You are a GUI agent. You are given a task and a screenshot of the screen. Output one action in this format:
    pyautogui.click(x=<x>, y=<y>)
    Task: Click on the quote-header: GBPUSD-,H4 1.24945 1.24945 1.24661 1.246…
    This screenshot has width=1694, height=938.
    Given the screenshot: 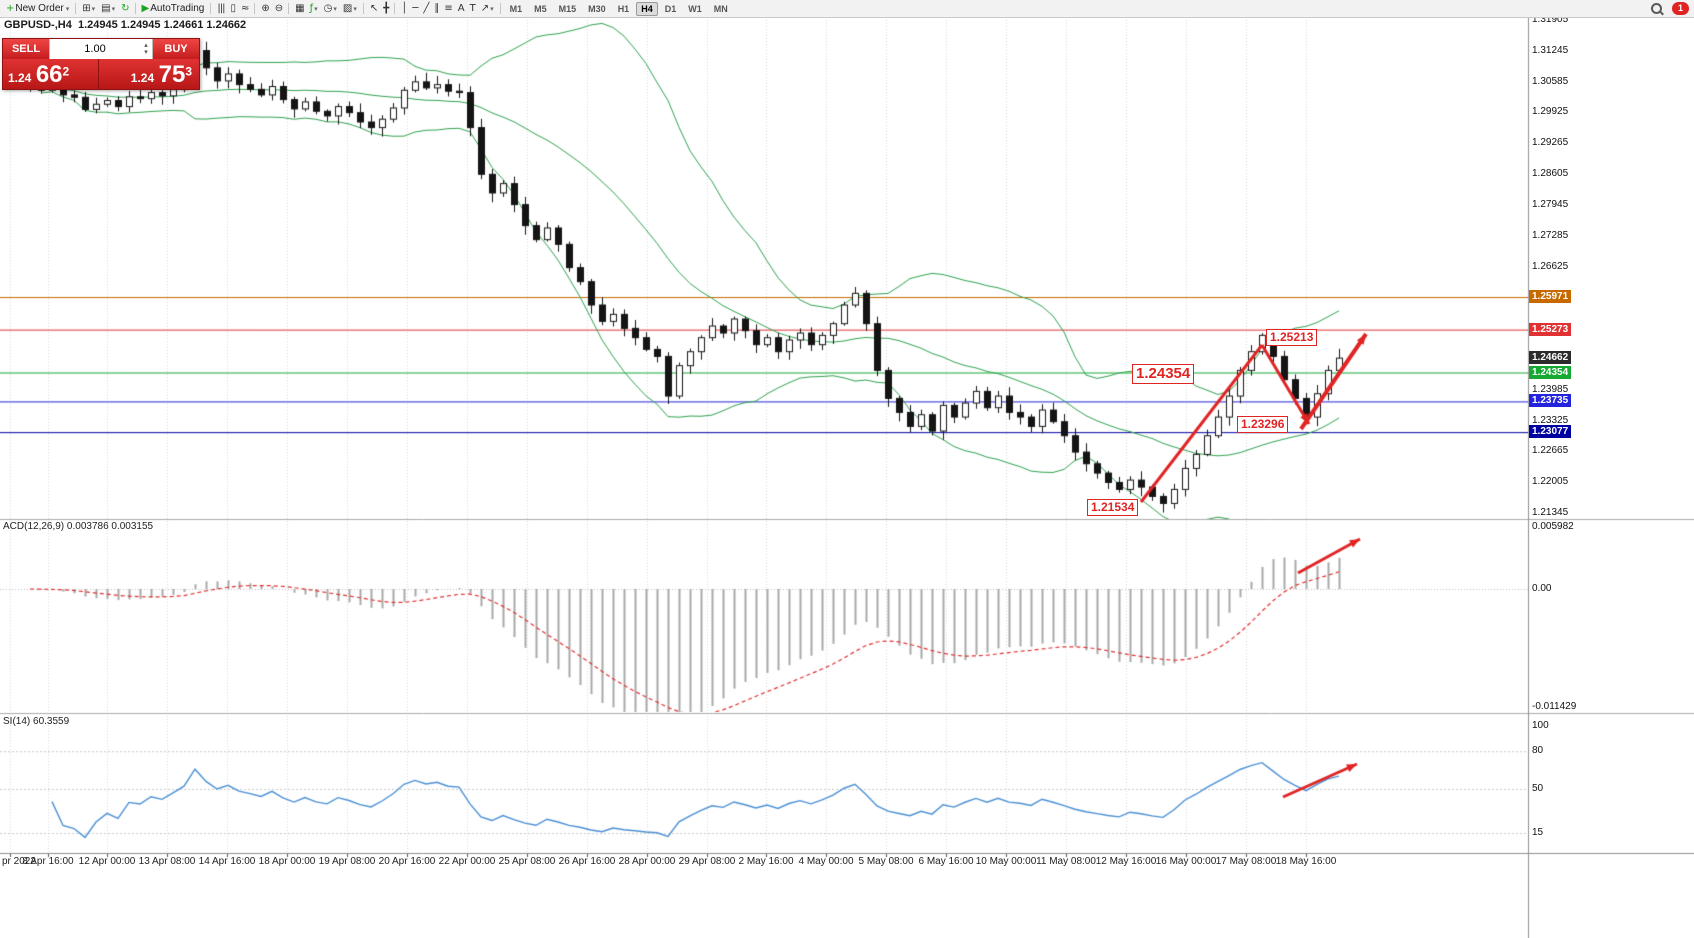 What is the action you would take?
    pyautogui.click(x=125, y=25)
    